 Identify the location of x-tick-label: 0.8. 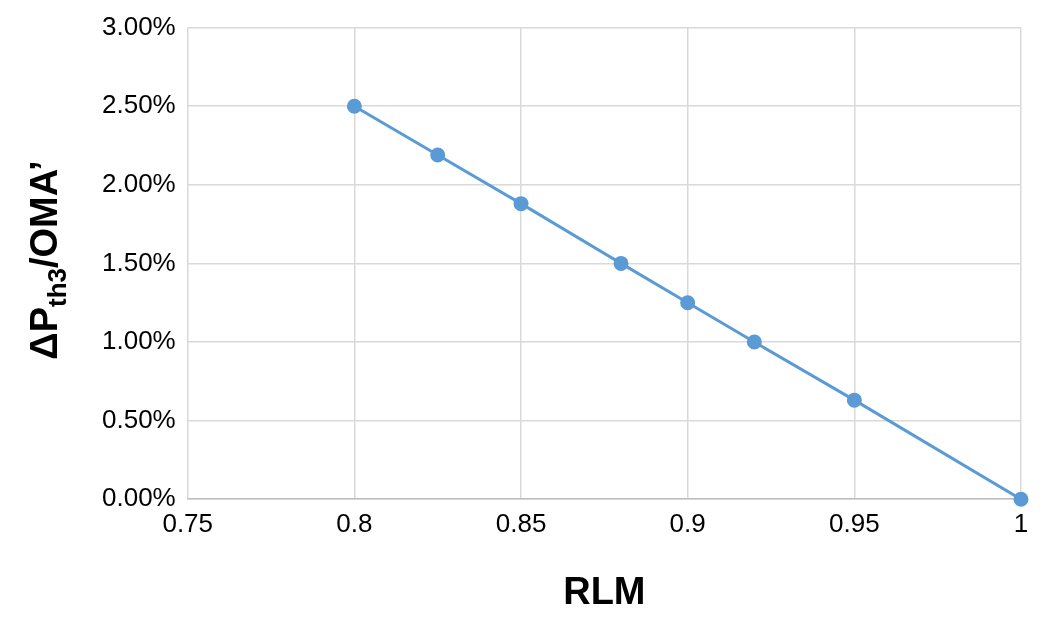
(354, 522).